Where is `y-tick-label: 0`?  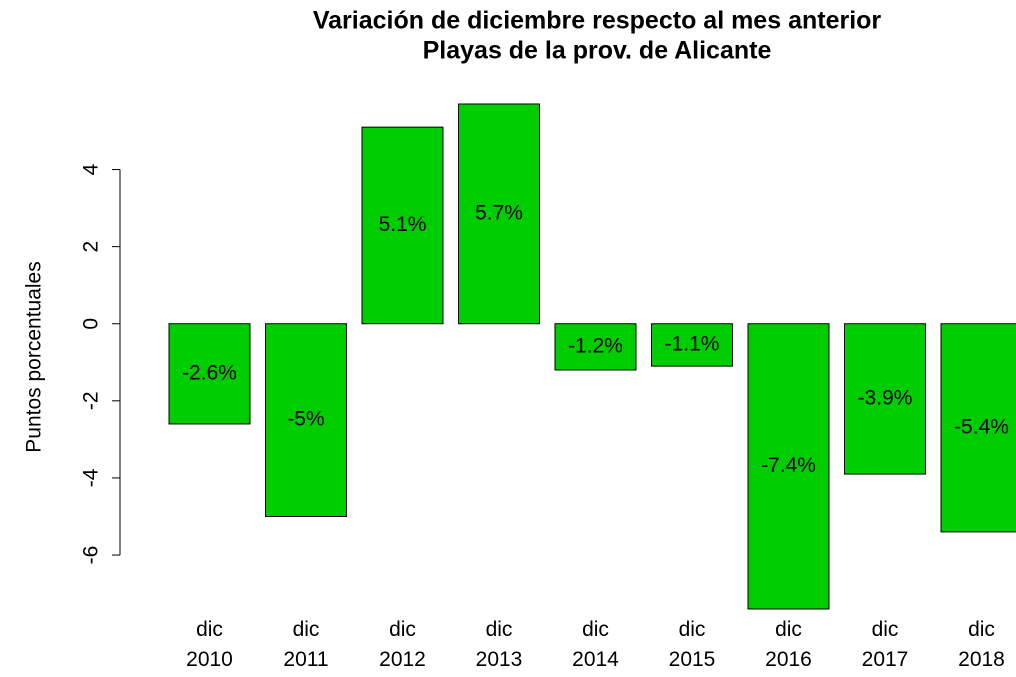 y-tick-label: 0 is located at coordinates (91, 324).